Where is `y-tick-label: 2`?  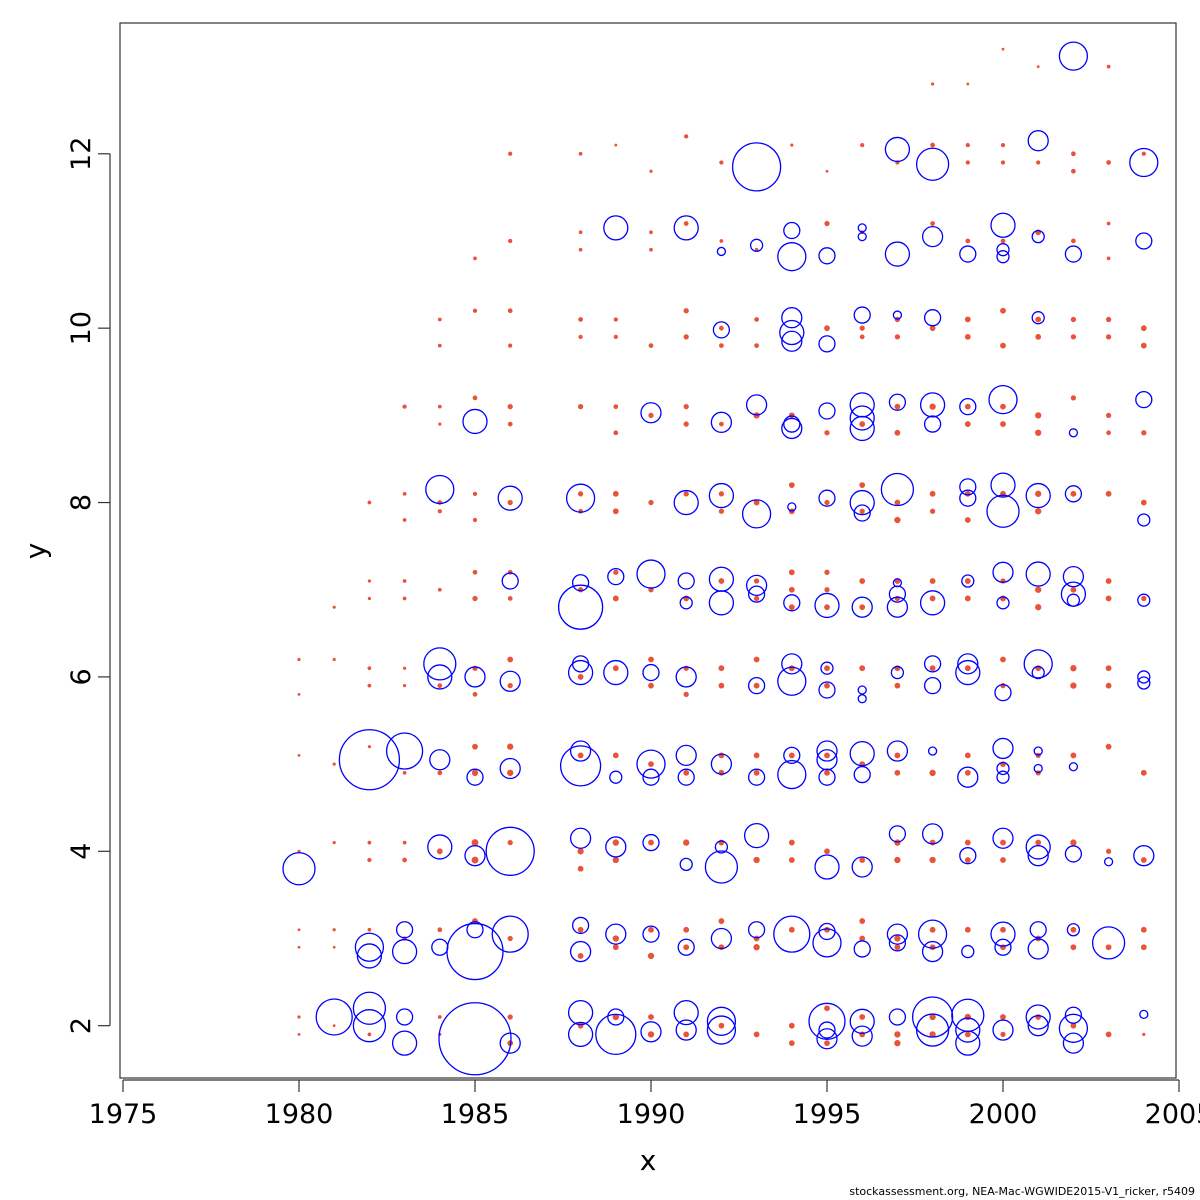 y-tick-label: 2 is located at coordinates (81, 1025).